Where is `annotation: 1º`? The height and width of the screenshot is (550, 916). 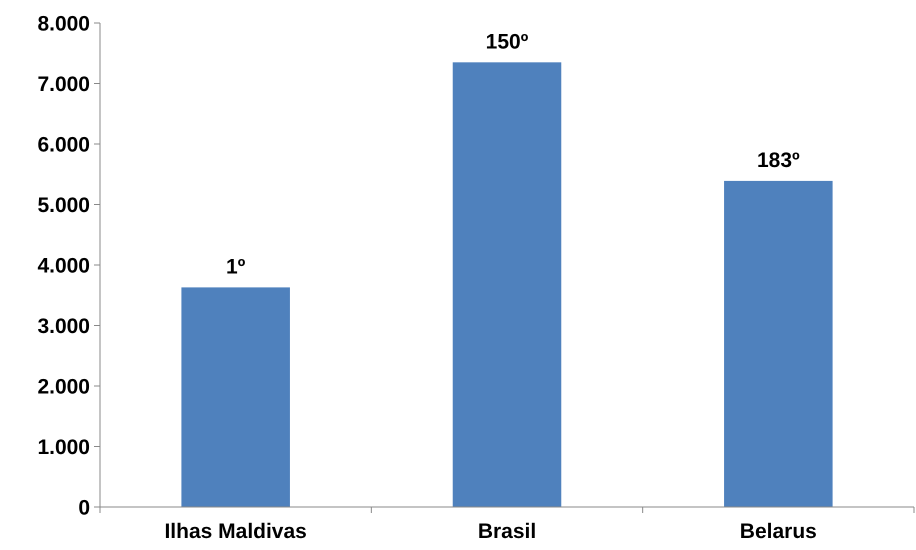
annotation: 1º is located at coordinates (236, 266).